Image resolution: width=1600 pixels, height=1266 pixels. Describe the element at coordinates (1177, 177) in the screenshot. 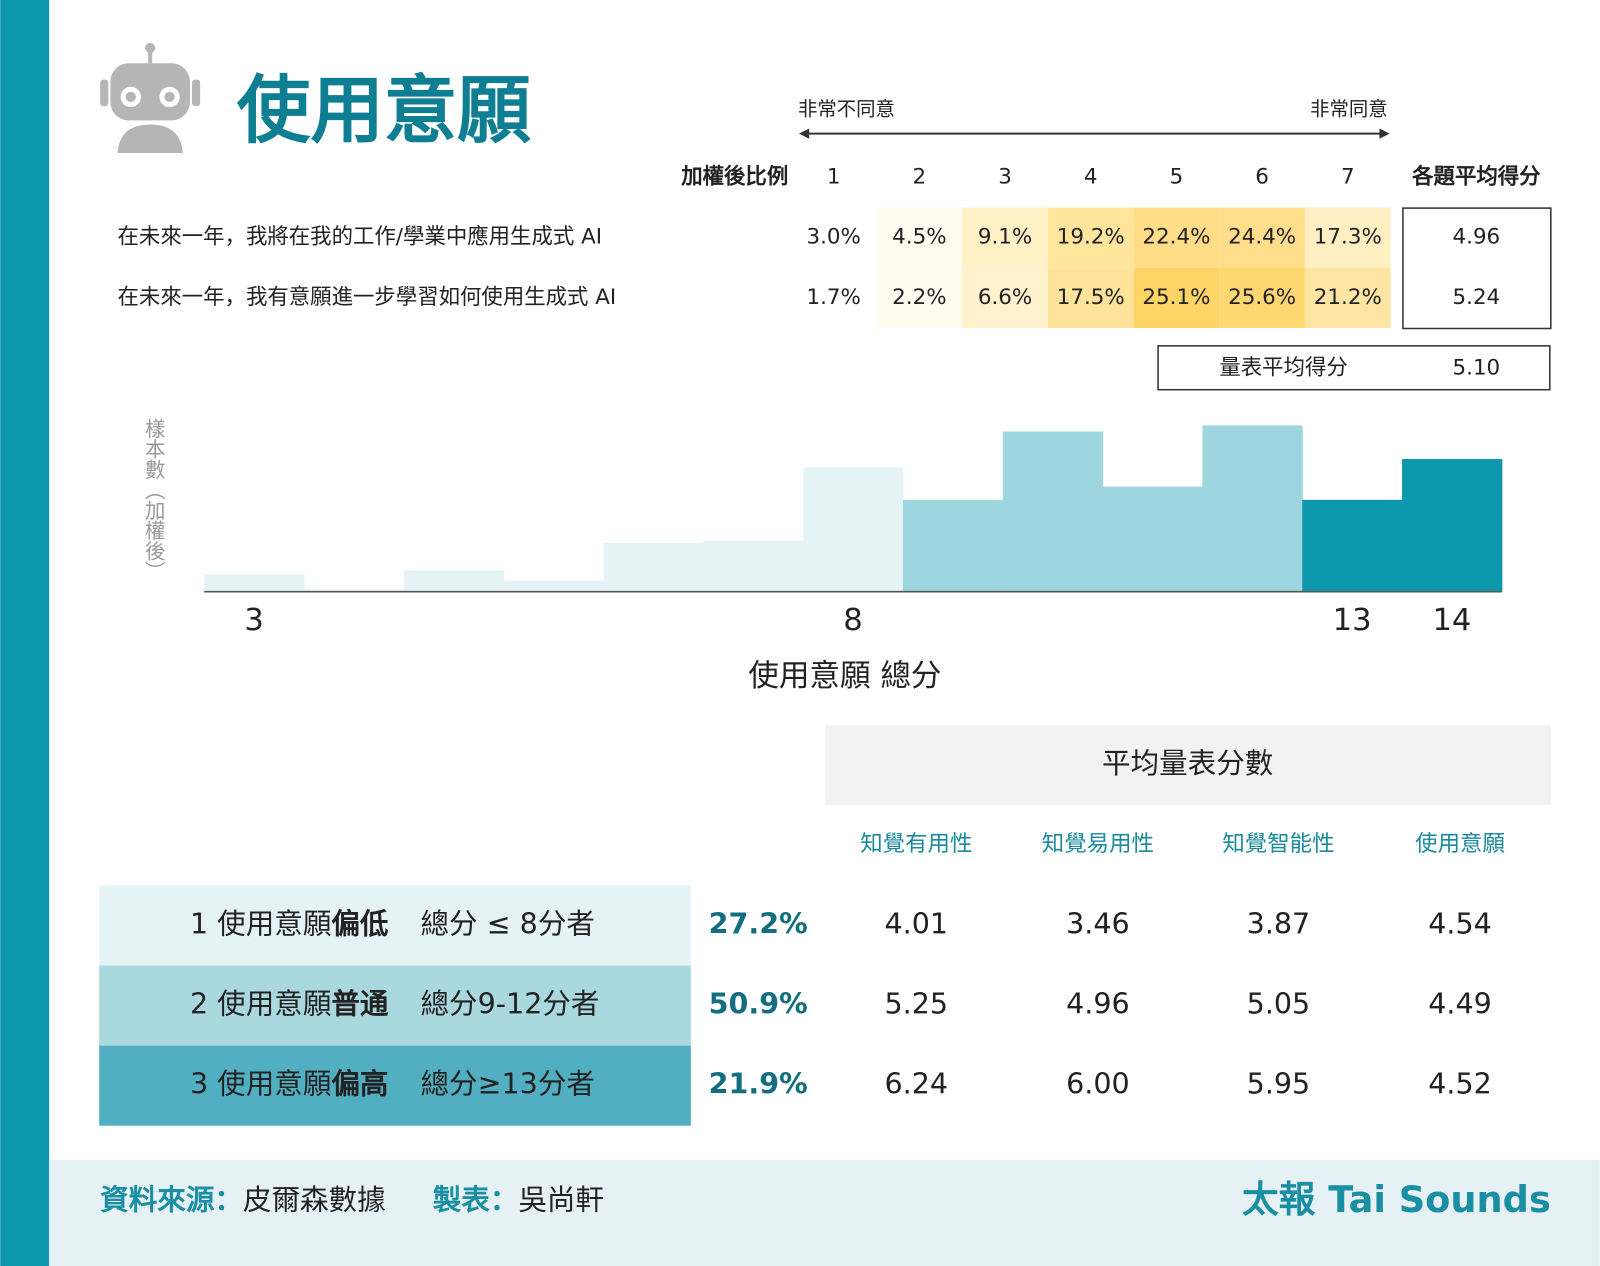

I see `scale-point: 5` at that location.